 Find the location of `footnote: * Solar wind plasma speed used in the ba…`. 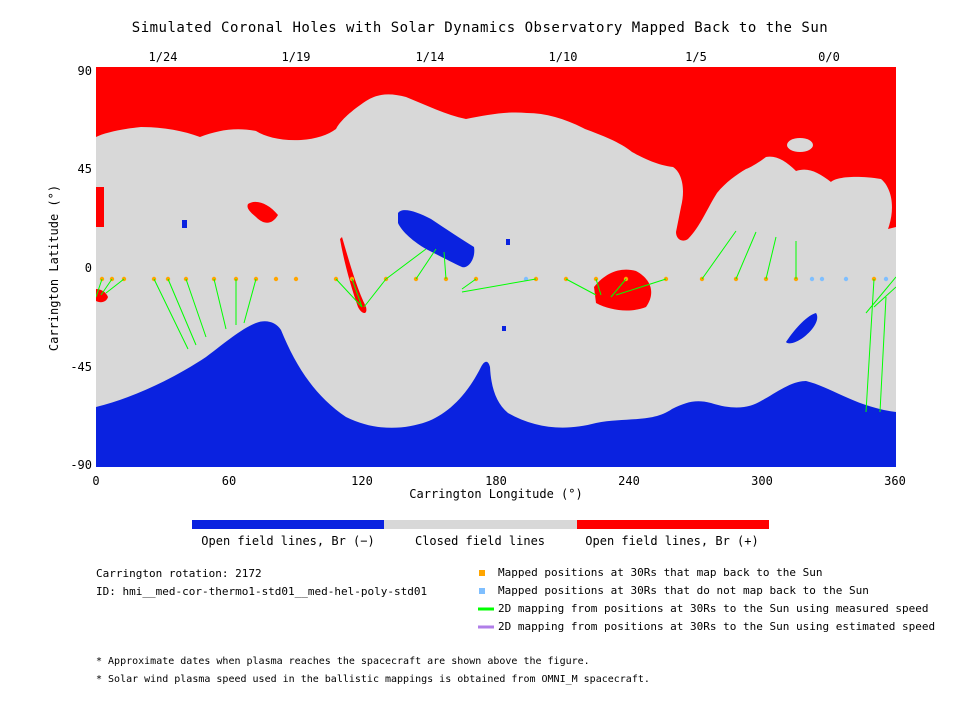

footnote: * Solar wind plasma speed used in the ba… is located at coordinates (373, 679).